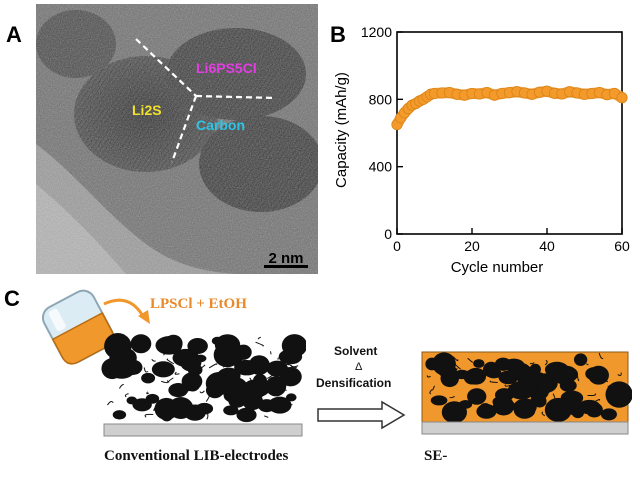 Image resolution: width=640 pixels, height=491 pixels. What do you see at coordinates (361, 415) in the screenshot?
I see `process-arrow` at bounding box center [361, 415].